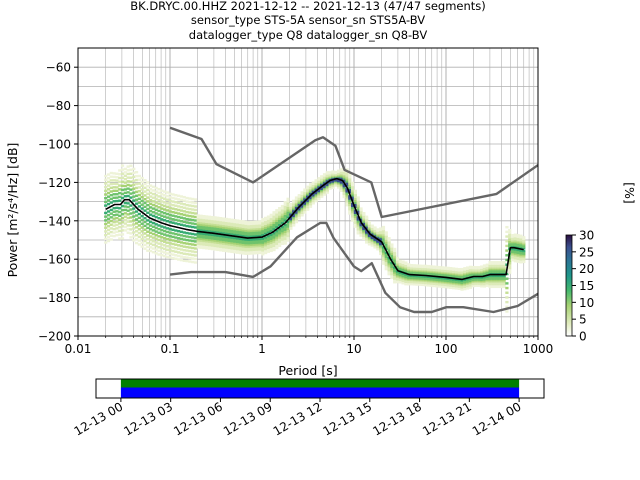 The height and width of the screenshot is (480, 640). Describe the element at coordinates (446, 349) in the screenshot. I see `x-tick-label: 100` at that location.